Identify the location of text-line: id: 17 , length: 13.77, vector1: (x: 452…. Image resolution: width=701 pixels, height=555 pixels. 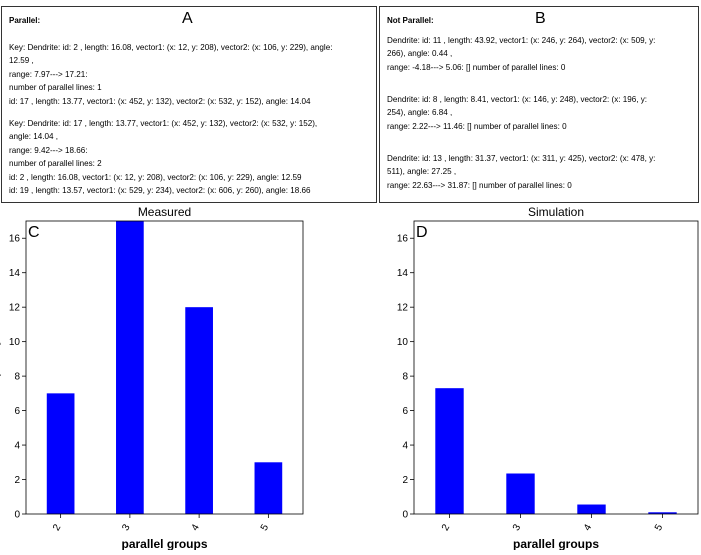
(160, 101).